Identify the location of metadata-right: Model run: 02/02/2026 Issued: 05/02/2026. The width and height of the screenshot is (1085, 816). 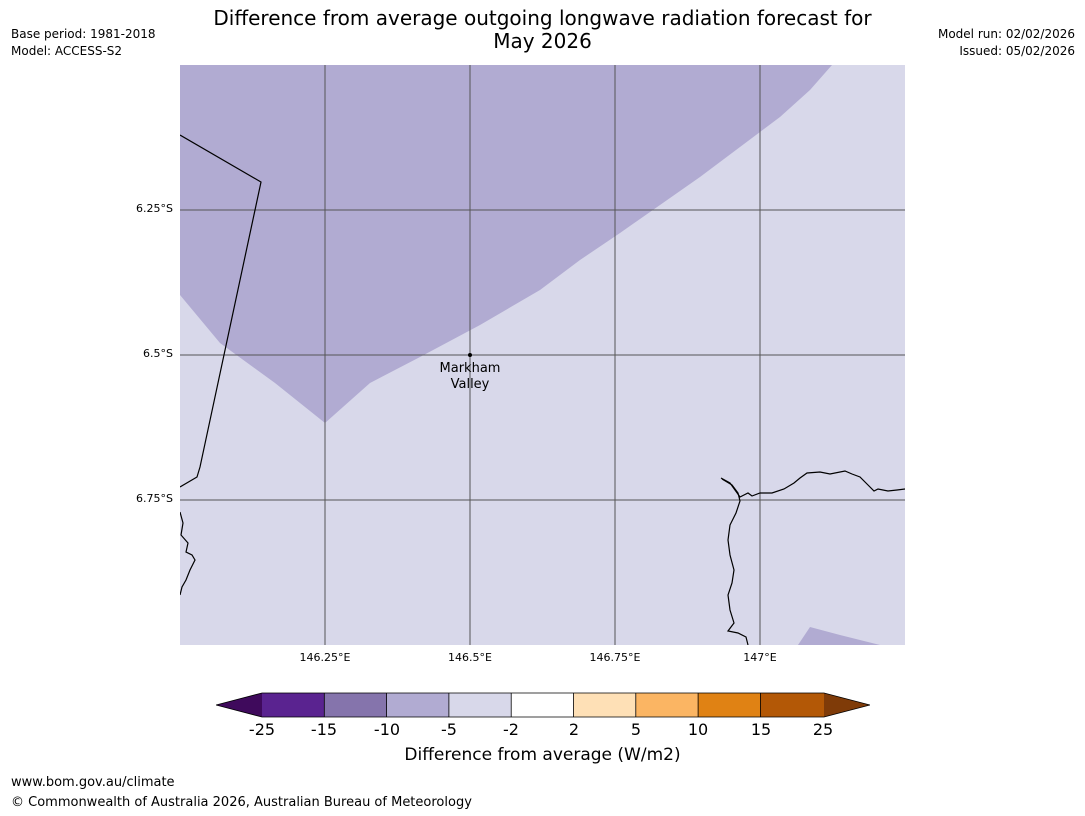
(1006, 43).